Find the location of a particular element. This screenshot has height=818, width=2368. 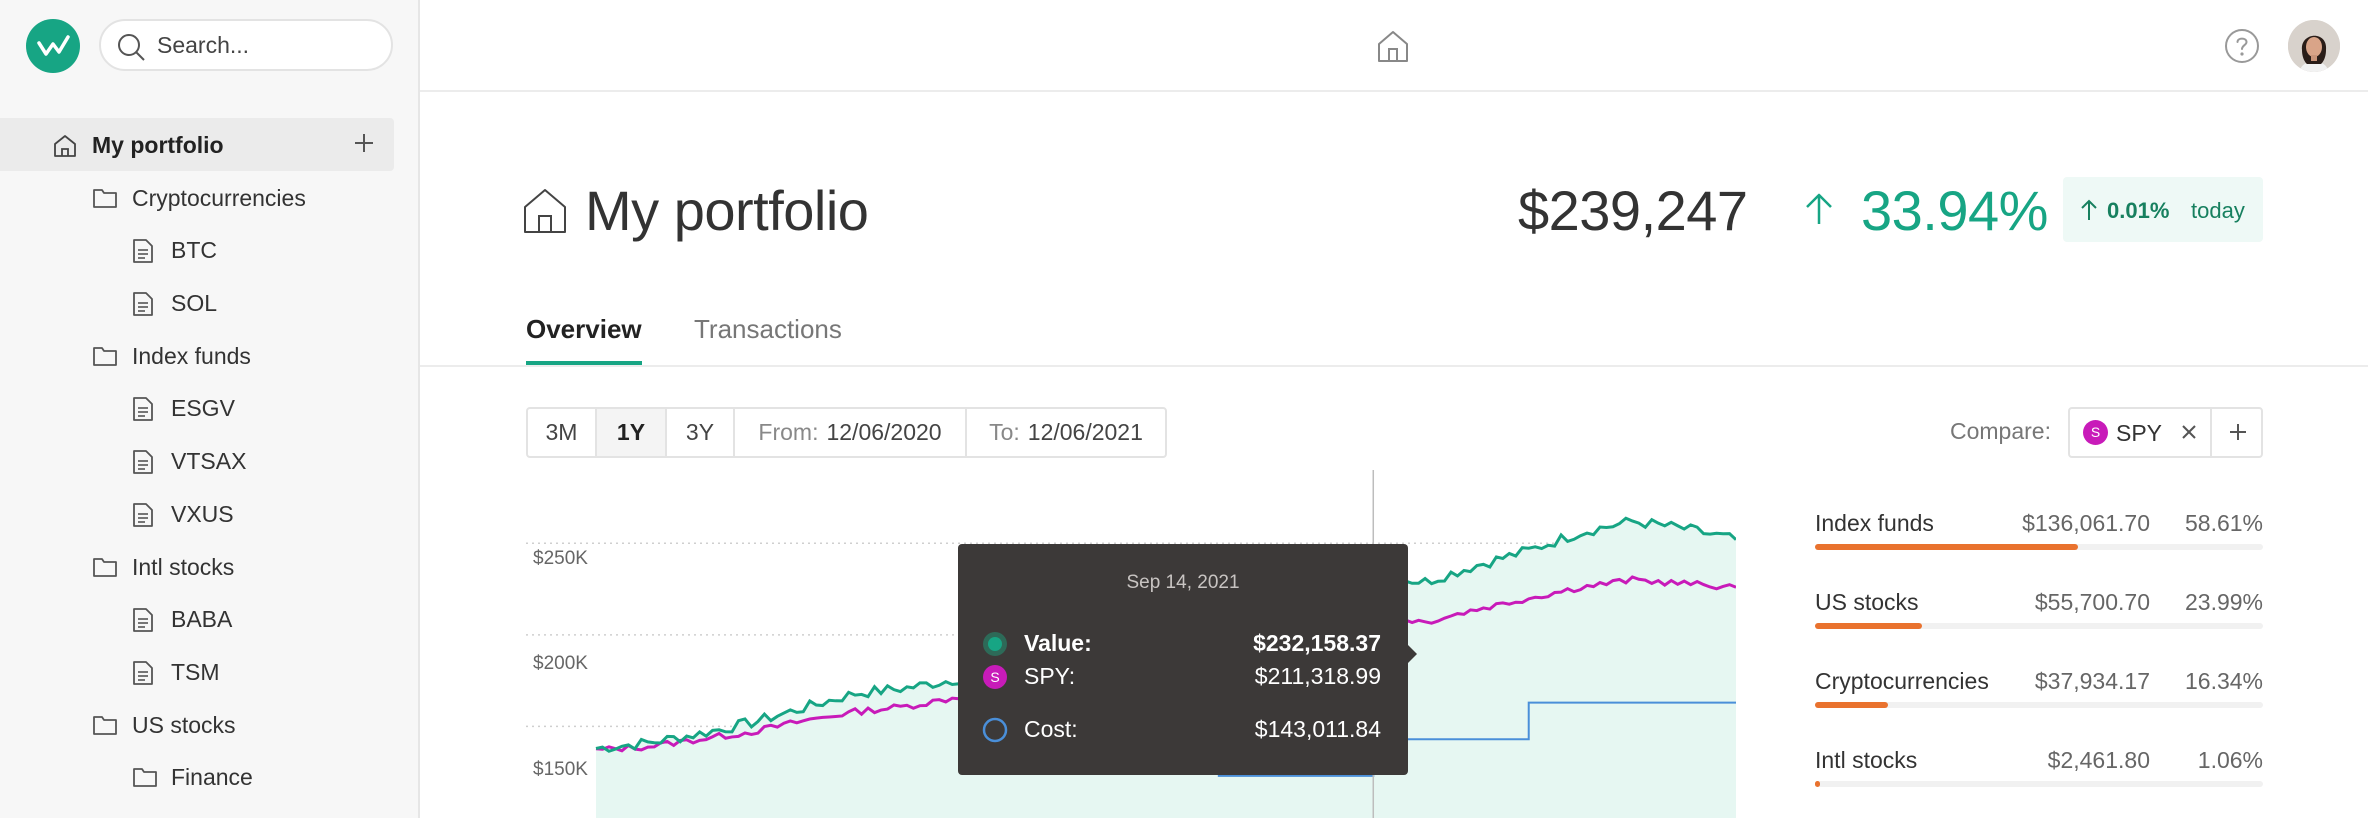

allocation-percent: 16.34% is located at coordinates (2223, 681).